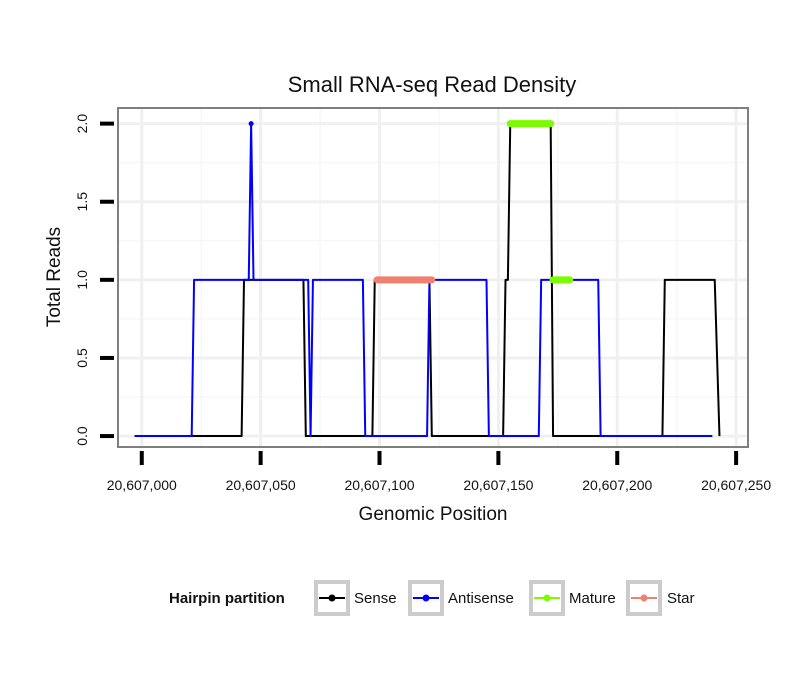 The image size is (810, 690). What do you see at coordinates (433, 514) in the screenshot?
I see `x-axis-title: Genomic Position` at bounding box center [433, 514].